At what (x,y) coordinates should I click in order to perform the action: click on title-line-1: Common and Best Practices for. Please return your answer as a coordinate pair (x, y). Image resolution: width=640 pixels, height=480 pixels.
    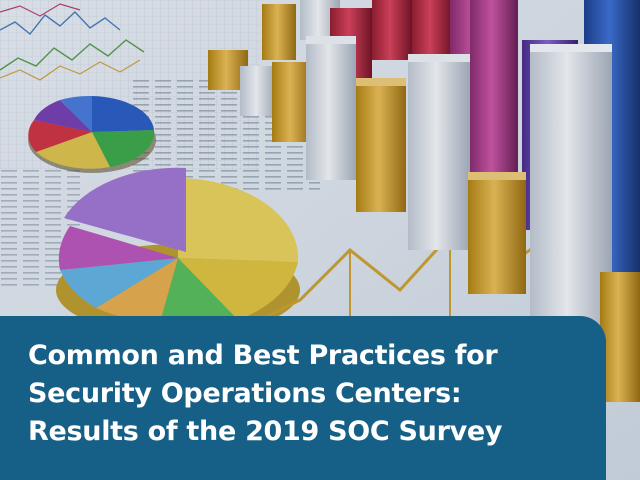
    Looking at the image, I should click on (263, 355).